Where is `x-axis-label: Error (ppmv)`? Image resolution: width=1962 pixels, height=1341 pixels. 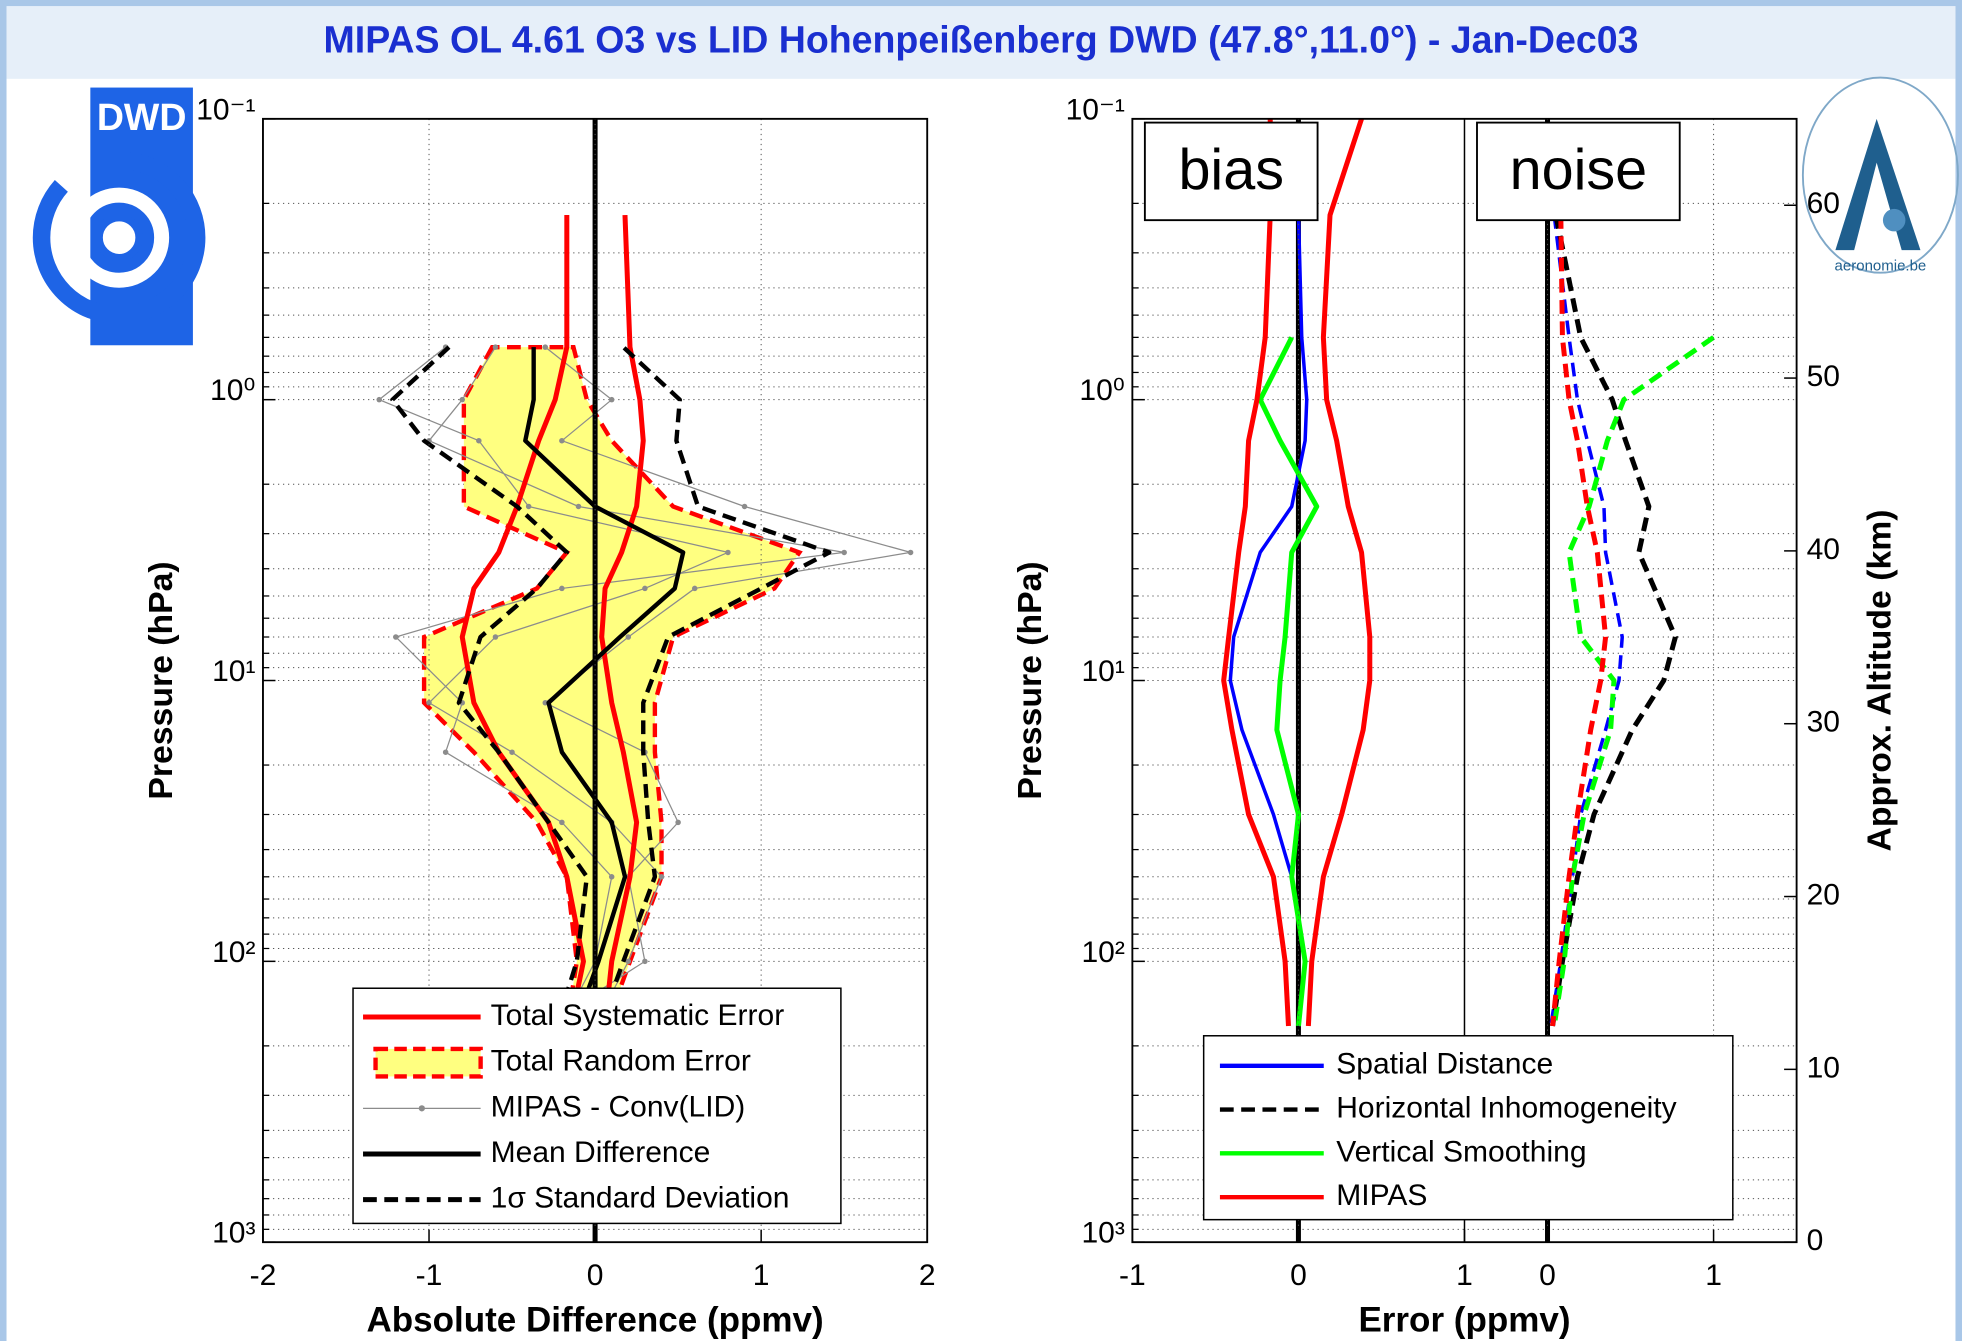 x-axis-label: Error (ppmv) is located at coordinates (1464, 1319).